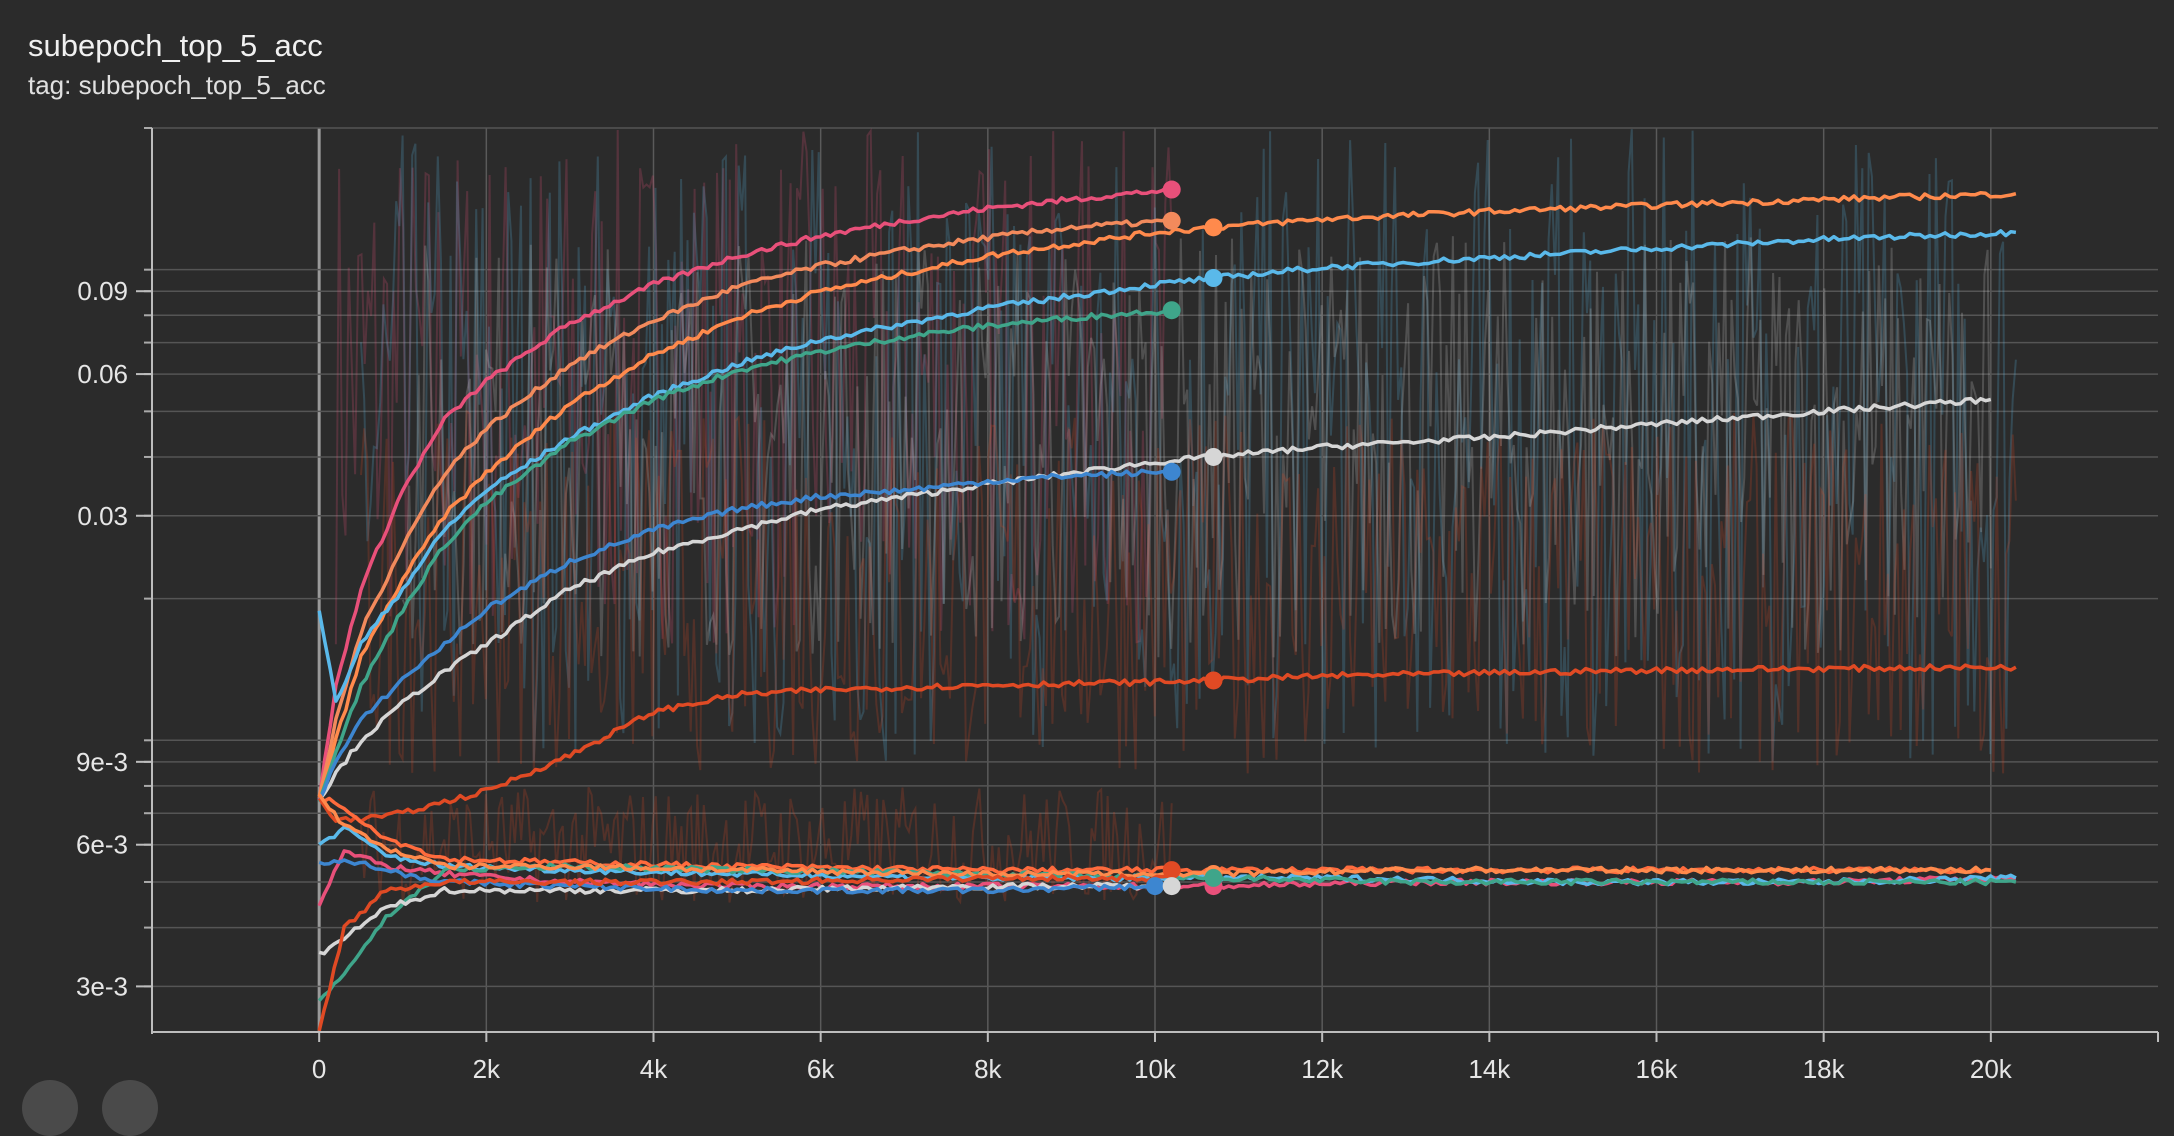  What do you see at coordinates (50, 1108) in the screenshot?
I see `expand-button` at bounding box center [50, 1108].